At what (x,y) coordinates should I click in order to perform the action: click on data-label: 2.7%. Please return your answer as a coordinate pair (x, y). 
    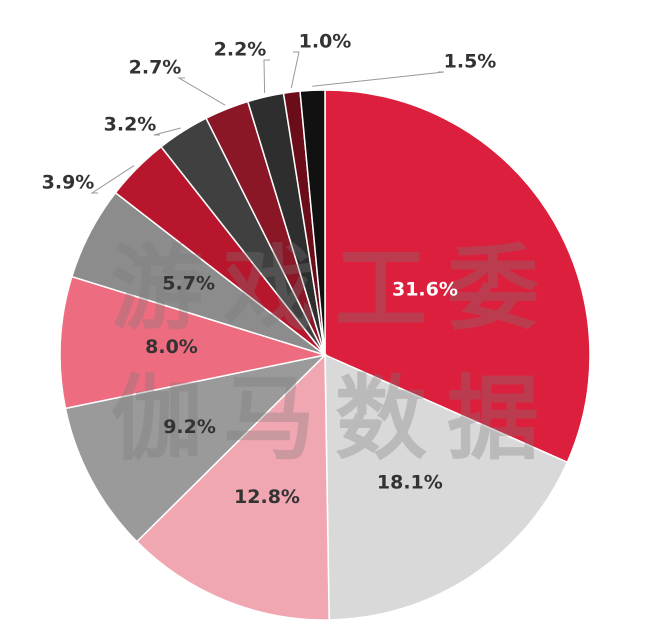
    Looking at the image, I should click on (155, 68).